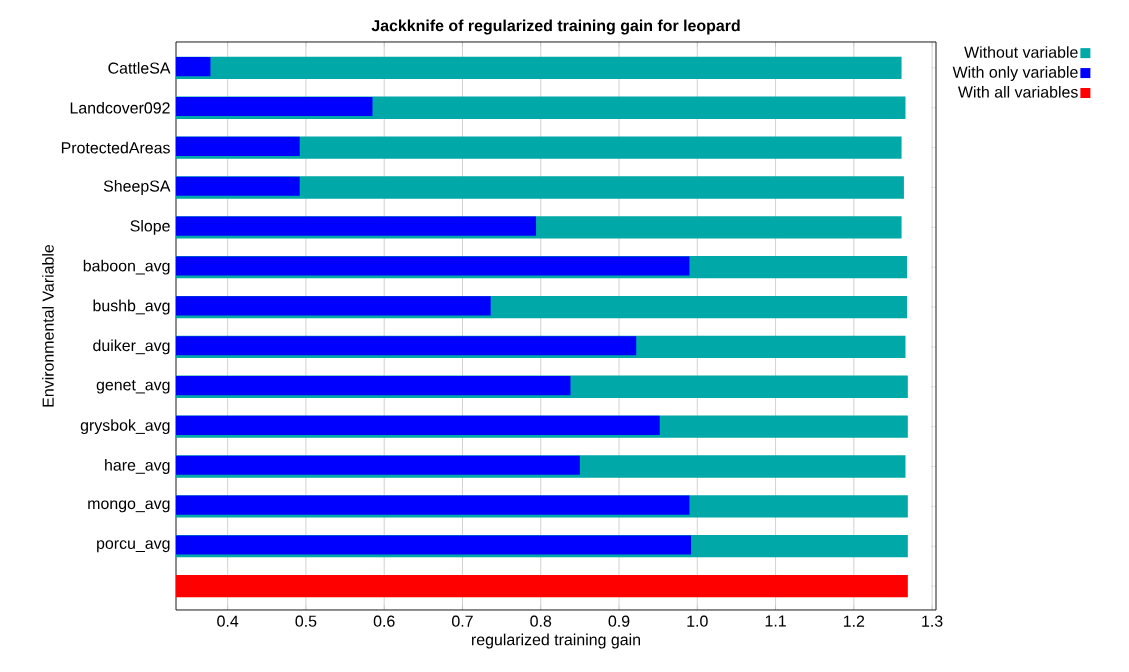 Image resolution: width=1129 pixels, height=672 pixels. What do you see at coordinates (137, 187) in the screenshot?
I see `y-tick-label: SheepSA` at bounding box center [137, 187].